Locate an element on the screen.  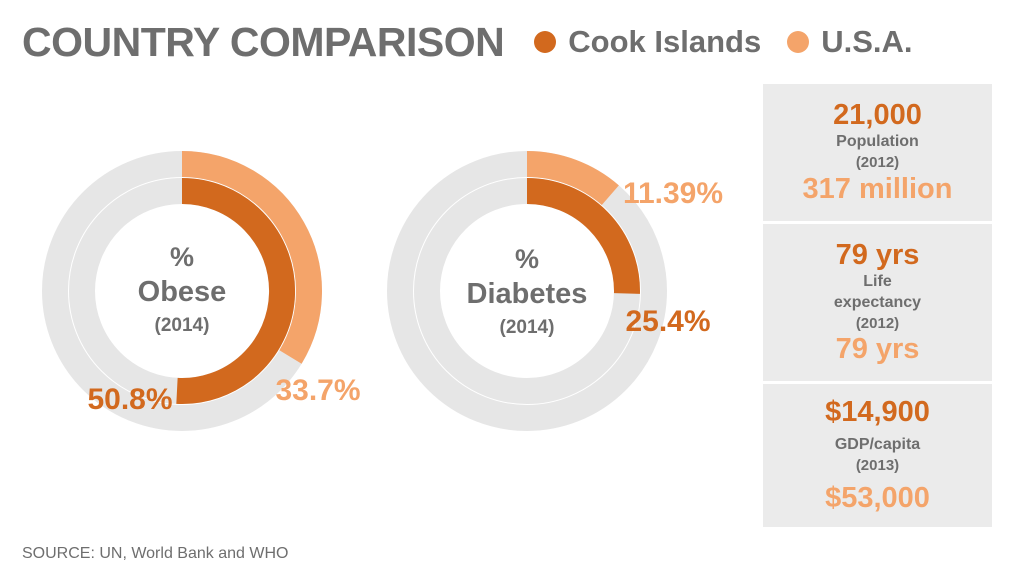
legend-swatch-cook-islands is located at coordinates (545, 42).